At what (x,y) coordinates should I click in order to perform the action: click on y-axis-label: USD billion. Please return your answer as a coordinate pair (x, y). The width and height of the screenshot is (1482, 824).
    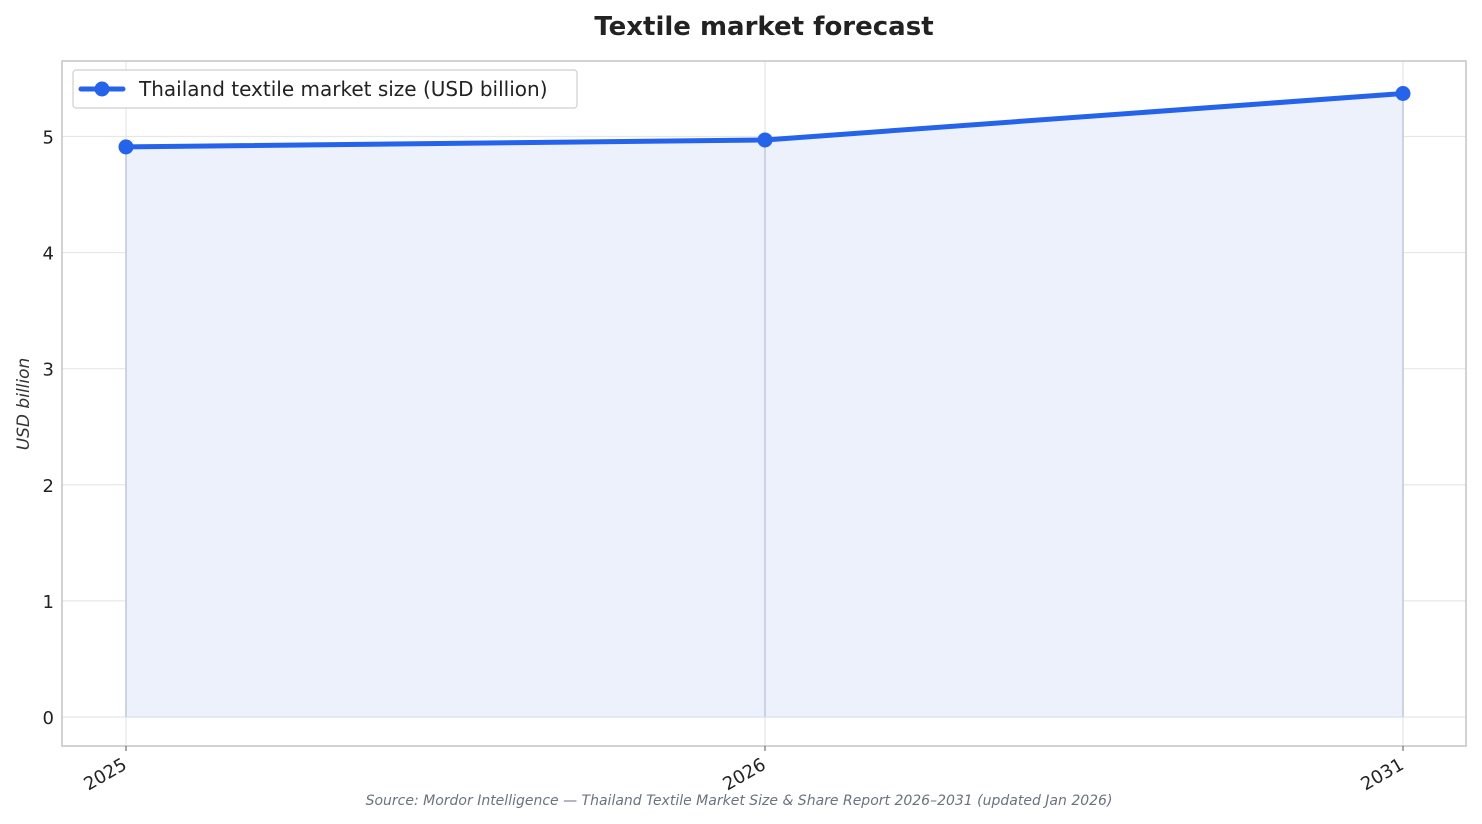
    Looking at the image, I should click on (24, 404).